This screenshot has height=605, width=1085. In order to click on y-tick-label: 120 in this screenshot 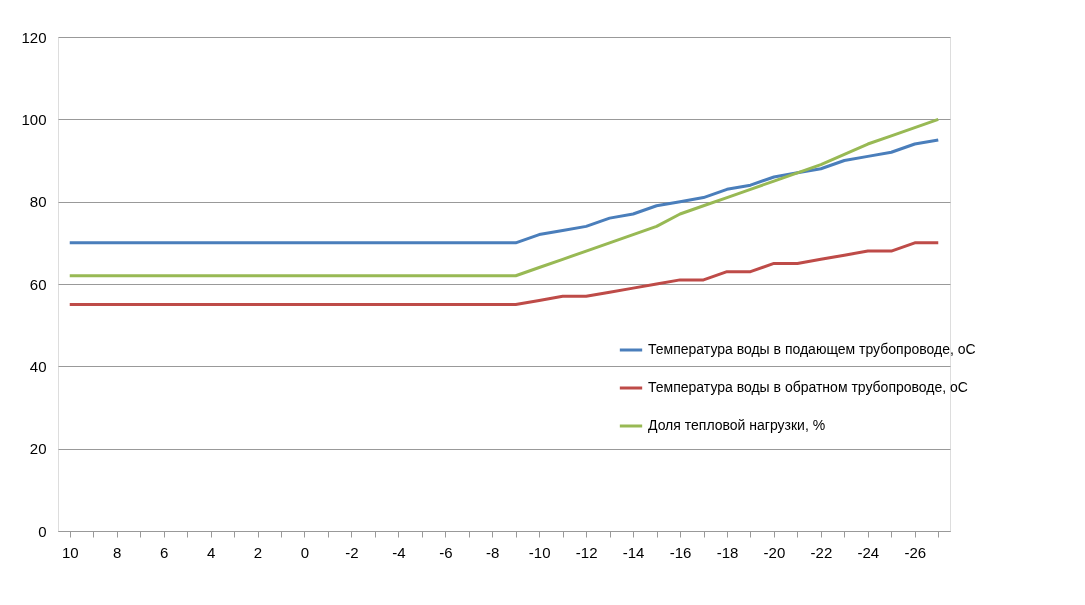, I will do `click(34, 37)`.